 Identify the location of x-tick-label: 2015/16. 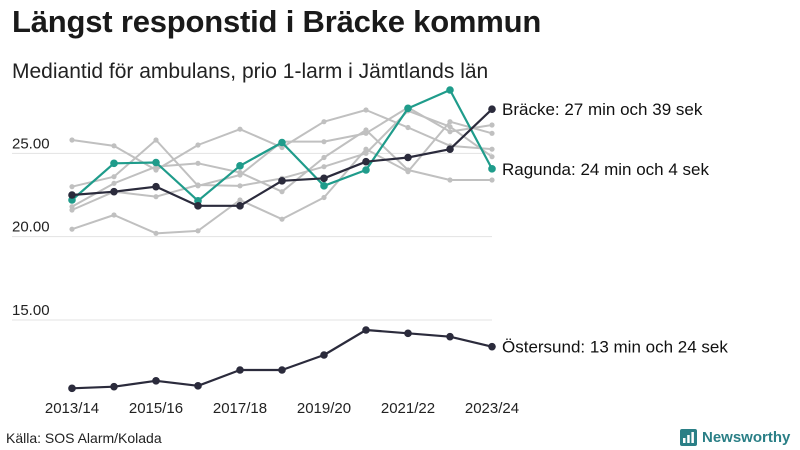
(156, 408).